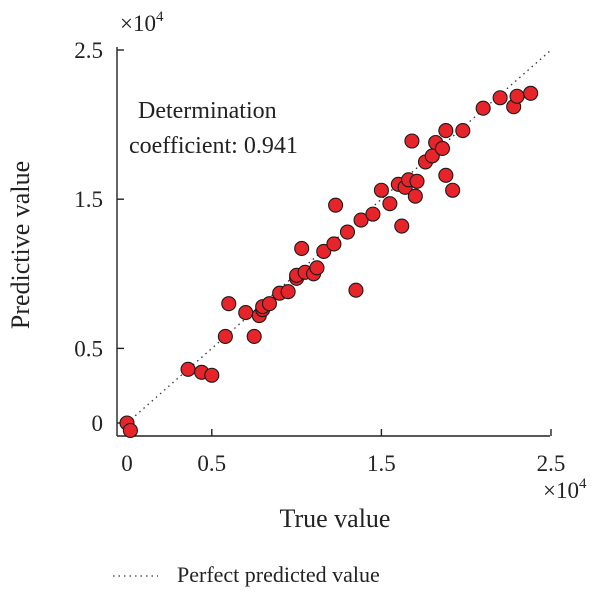 This screenshot has height=592, width=600. I want to click on y-tick-label: 2.5, so click(88, 50).